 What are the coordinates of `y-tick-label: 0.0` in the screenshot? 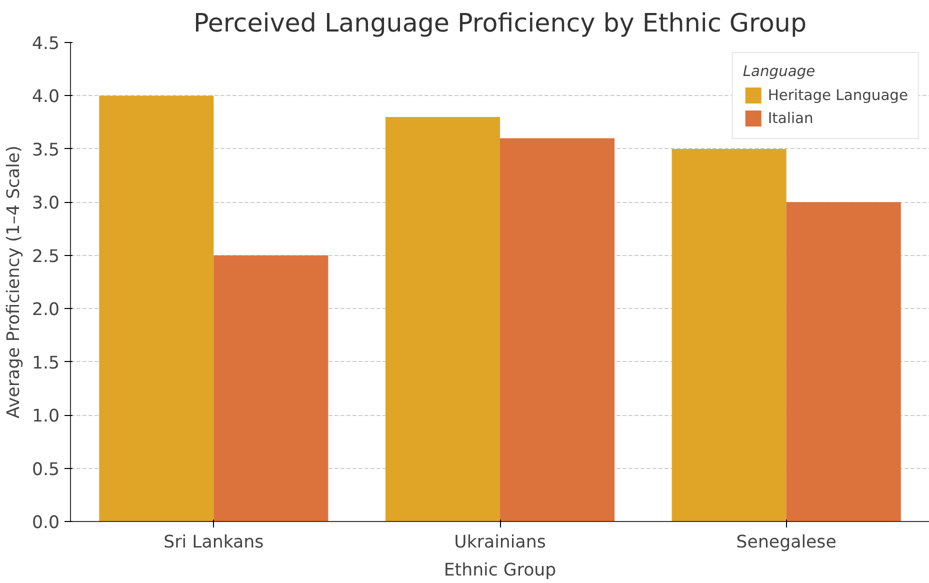 It's located at (46, 523).